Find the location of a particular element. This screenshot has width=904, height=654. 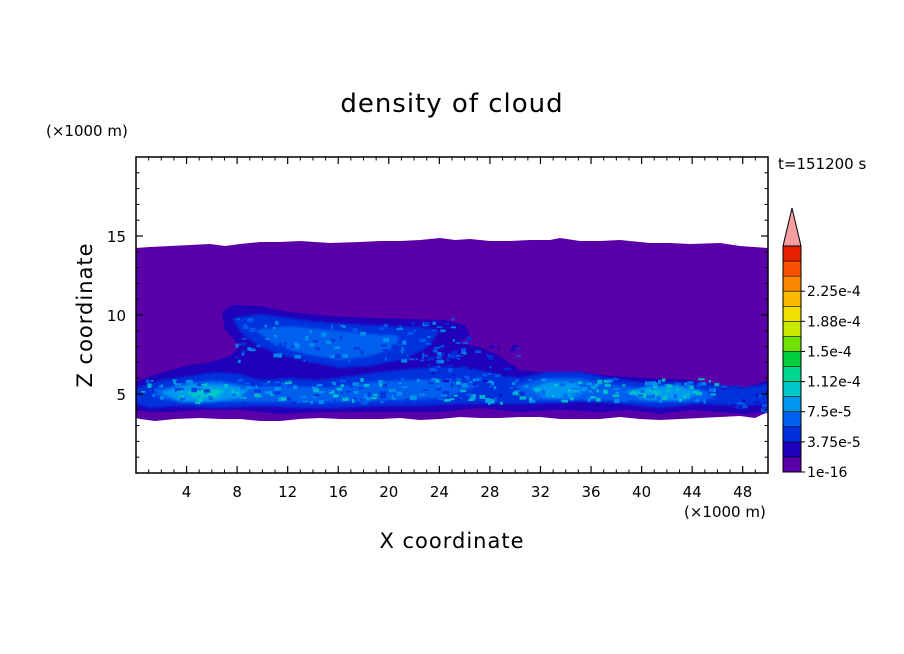

colorbar-label: 1.5e-4 is located at coordinates (829, 352).